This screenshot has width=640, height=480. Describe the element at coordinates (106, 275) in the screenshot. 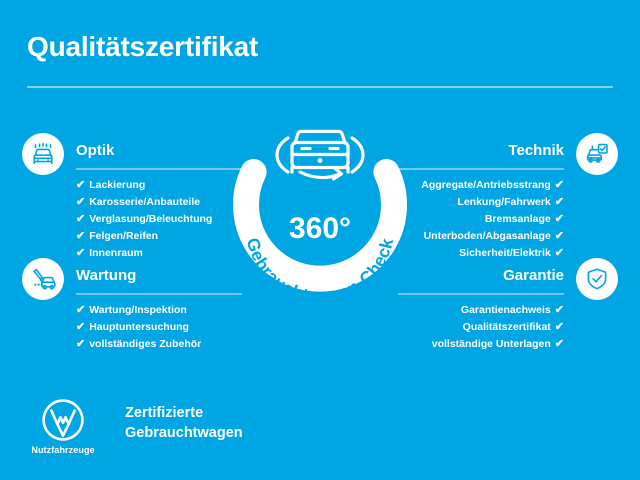

I see `section-title: Wartung` at that location.